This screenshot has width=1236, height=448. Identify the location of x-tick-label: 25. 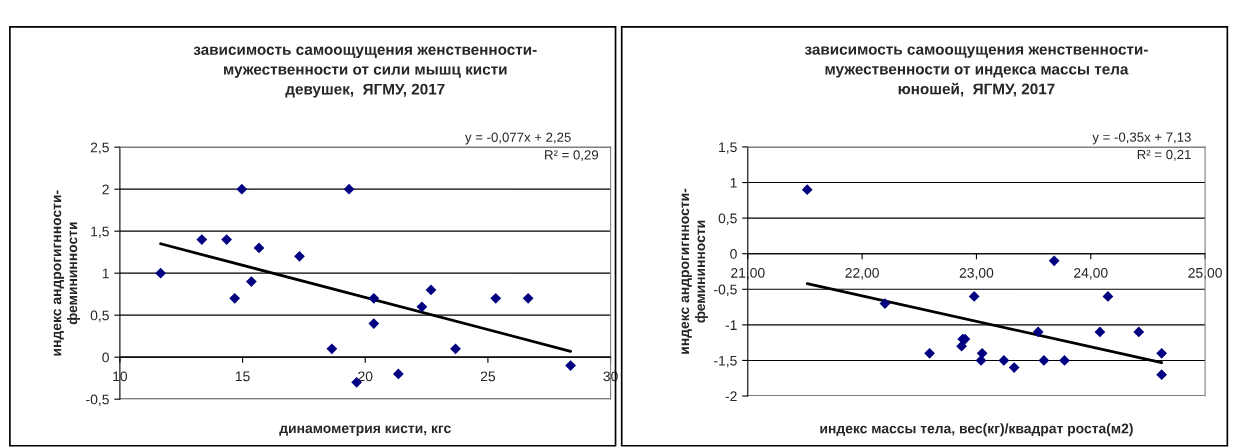
(488, 376).